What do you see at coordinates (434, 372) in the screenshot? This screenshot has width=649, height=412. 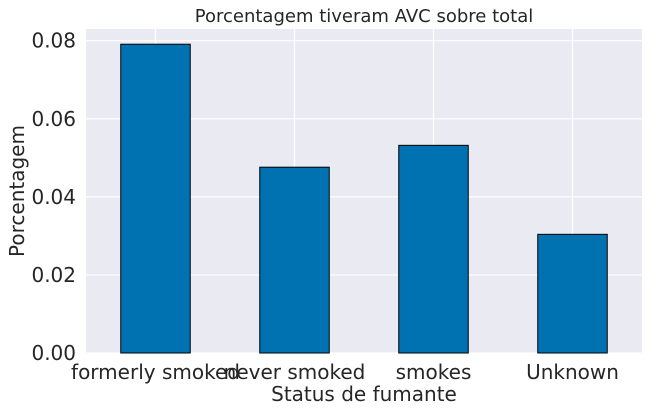 I see `x-tick-label: smokes` at bounding box center [434, 372].